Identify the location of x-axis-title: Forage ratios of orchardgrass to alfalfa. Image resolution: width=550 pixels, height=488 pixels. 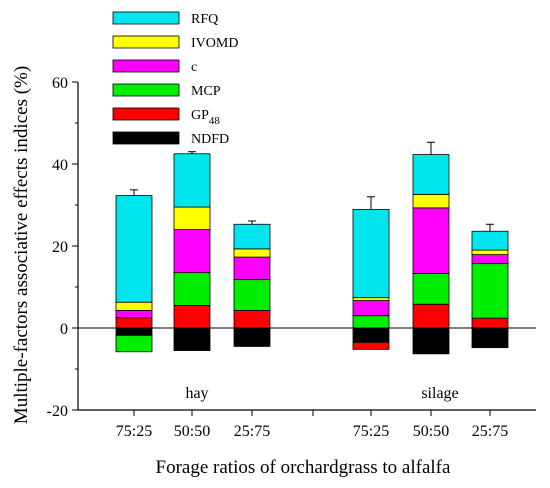
(303, 467).